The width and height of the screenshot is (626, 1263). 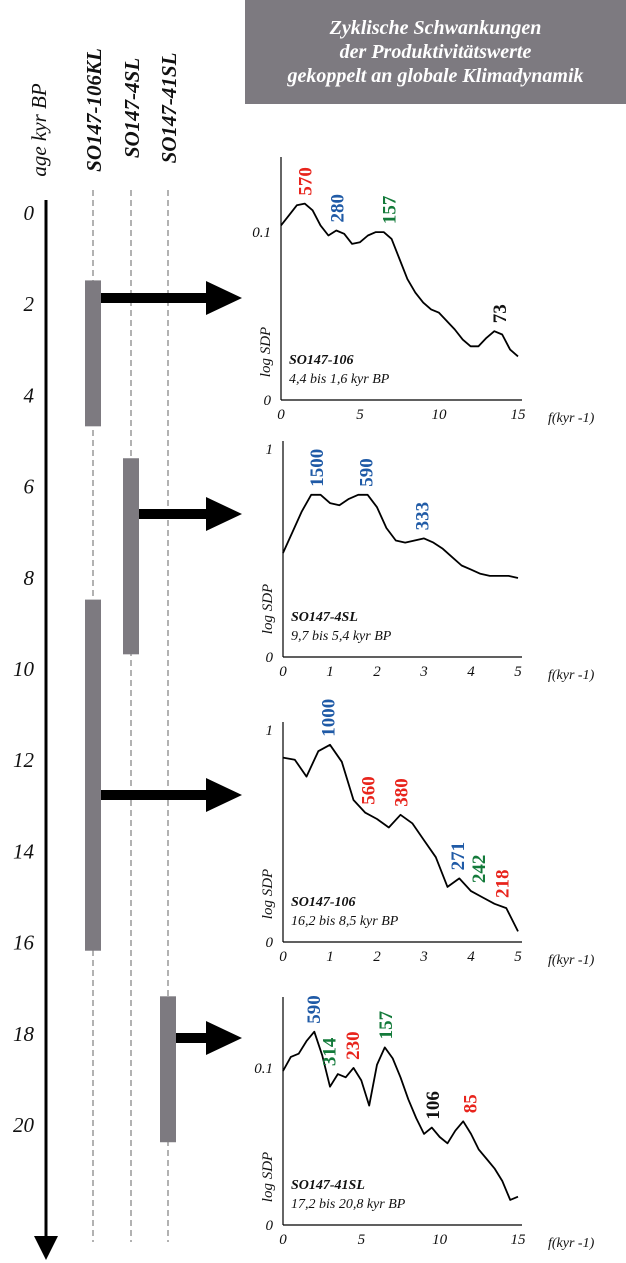 I want to click on link-arrows, so click(x=171, y=668).